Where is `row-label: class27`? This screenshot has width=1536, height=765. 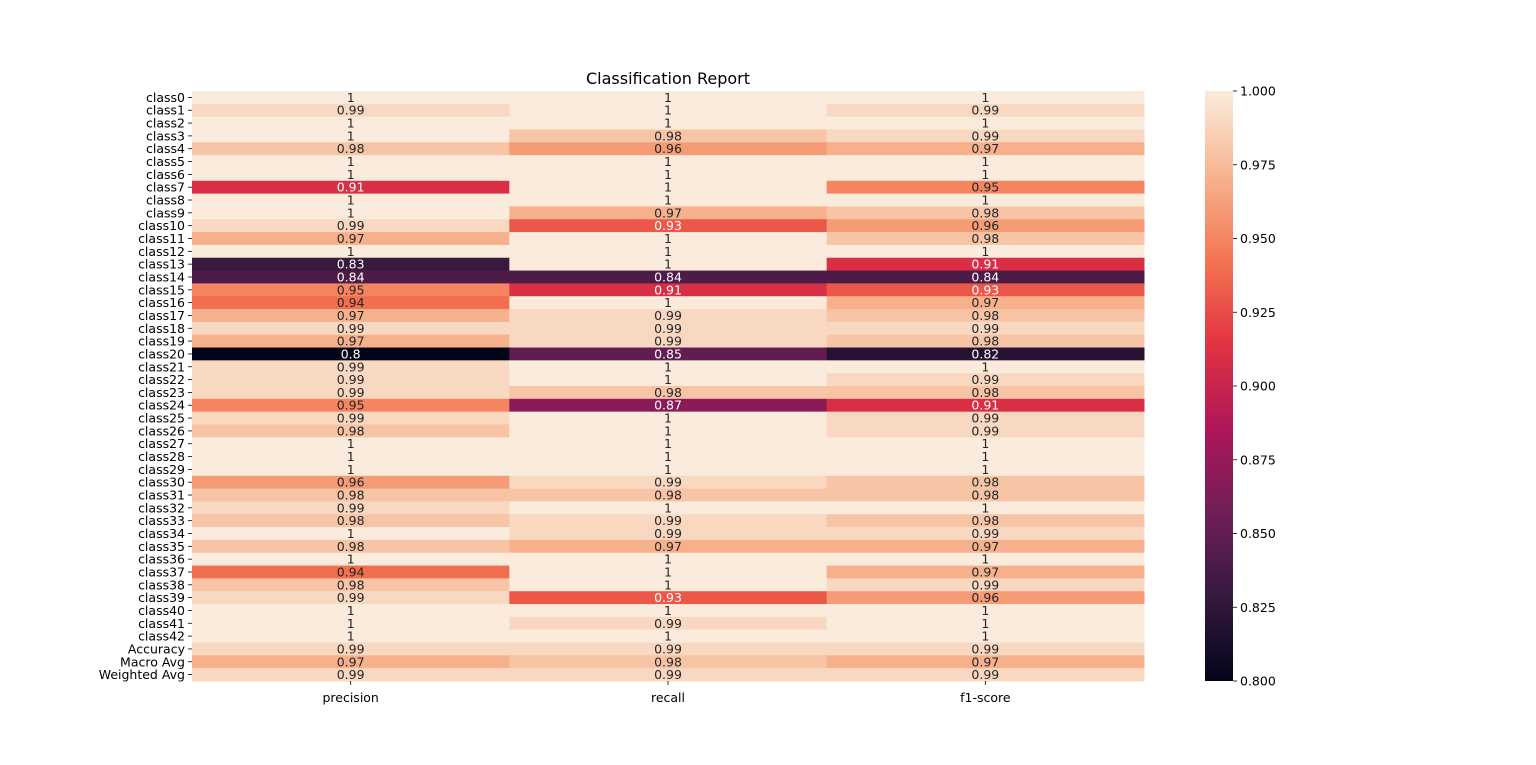 row-label: class27 is located at coordinates (161, 443).